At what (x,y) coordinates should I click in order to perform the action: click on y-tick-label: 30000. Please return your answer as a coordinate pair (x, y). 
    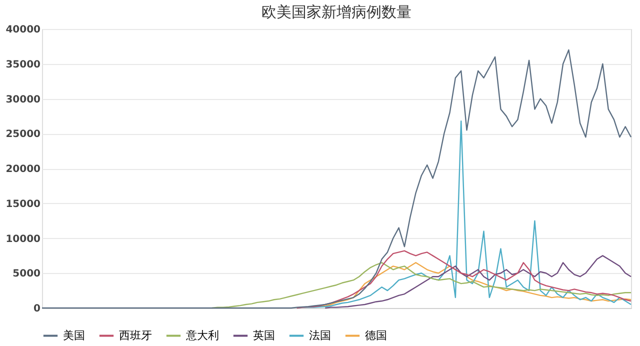
    Looking at the image, I should click on (23, 100).